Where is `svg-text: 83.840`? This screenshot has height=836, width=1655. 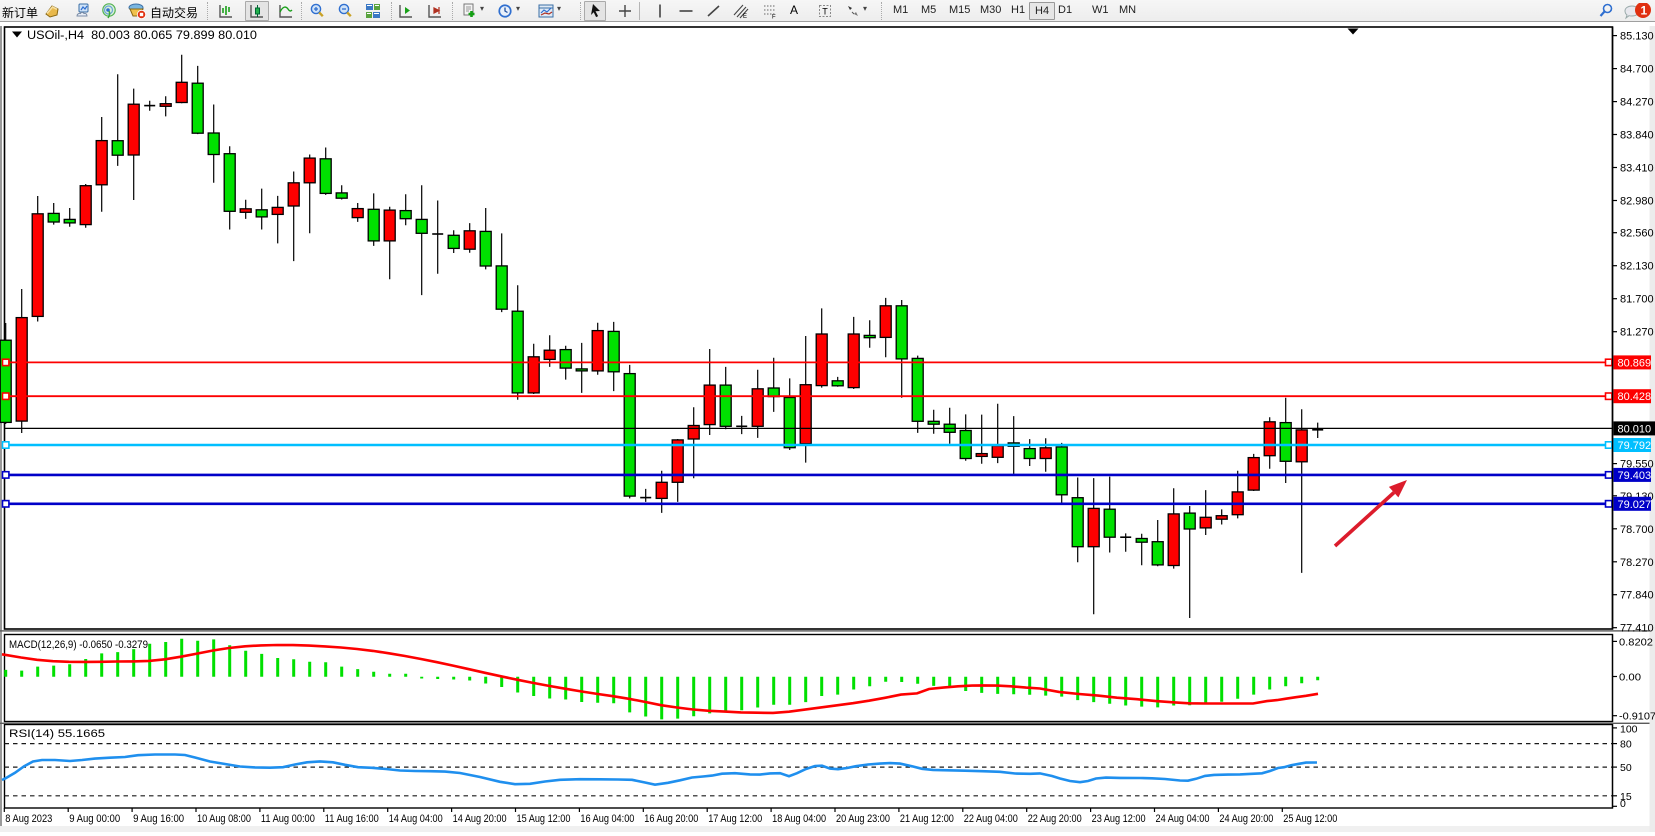
svg-text: 83.840 is located at coordinates (1637, 136).